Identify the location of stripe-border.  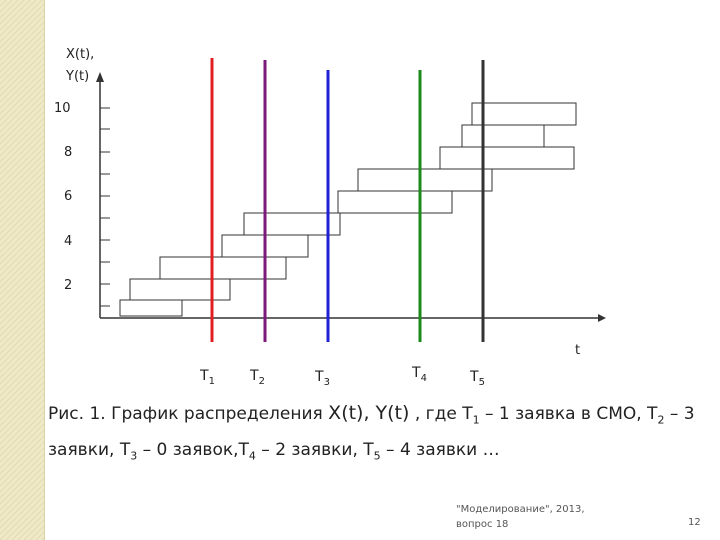
(44, 270).